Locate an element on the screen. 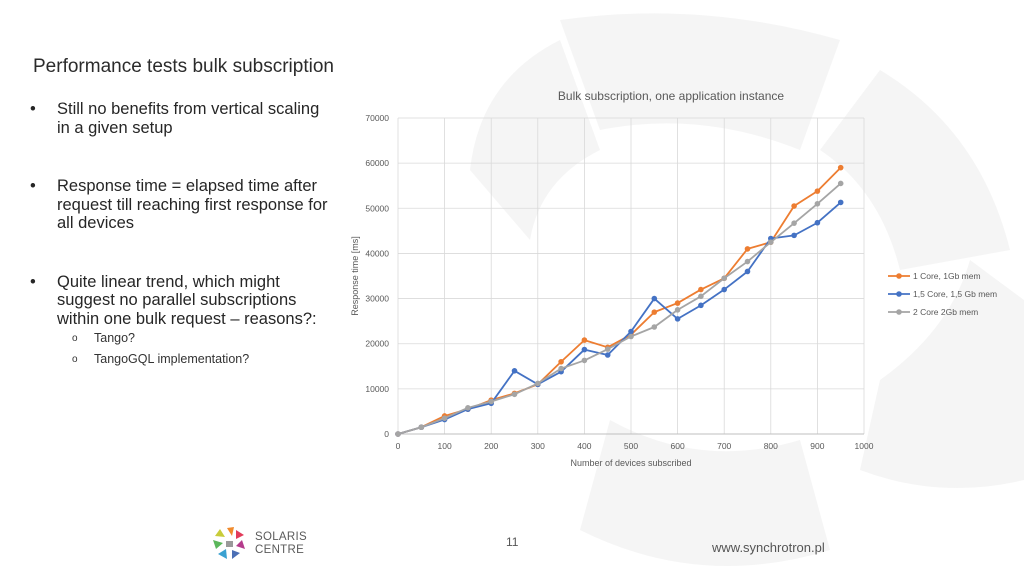  legend-entry: 1,5 Core, 1,5 Gb mem is located at coordinates (942, 294).